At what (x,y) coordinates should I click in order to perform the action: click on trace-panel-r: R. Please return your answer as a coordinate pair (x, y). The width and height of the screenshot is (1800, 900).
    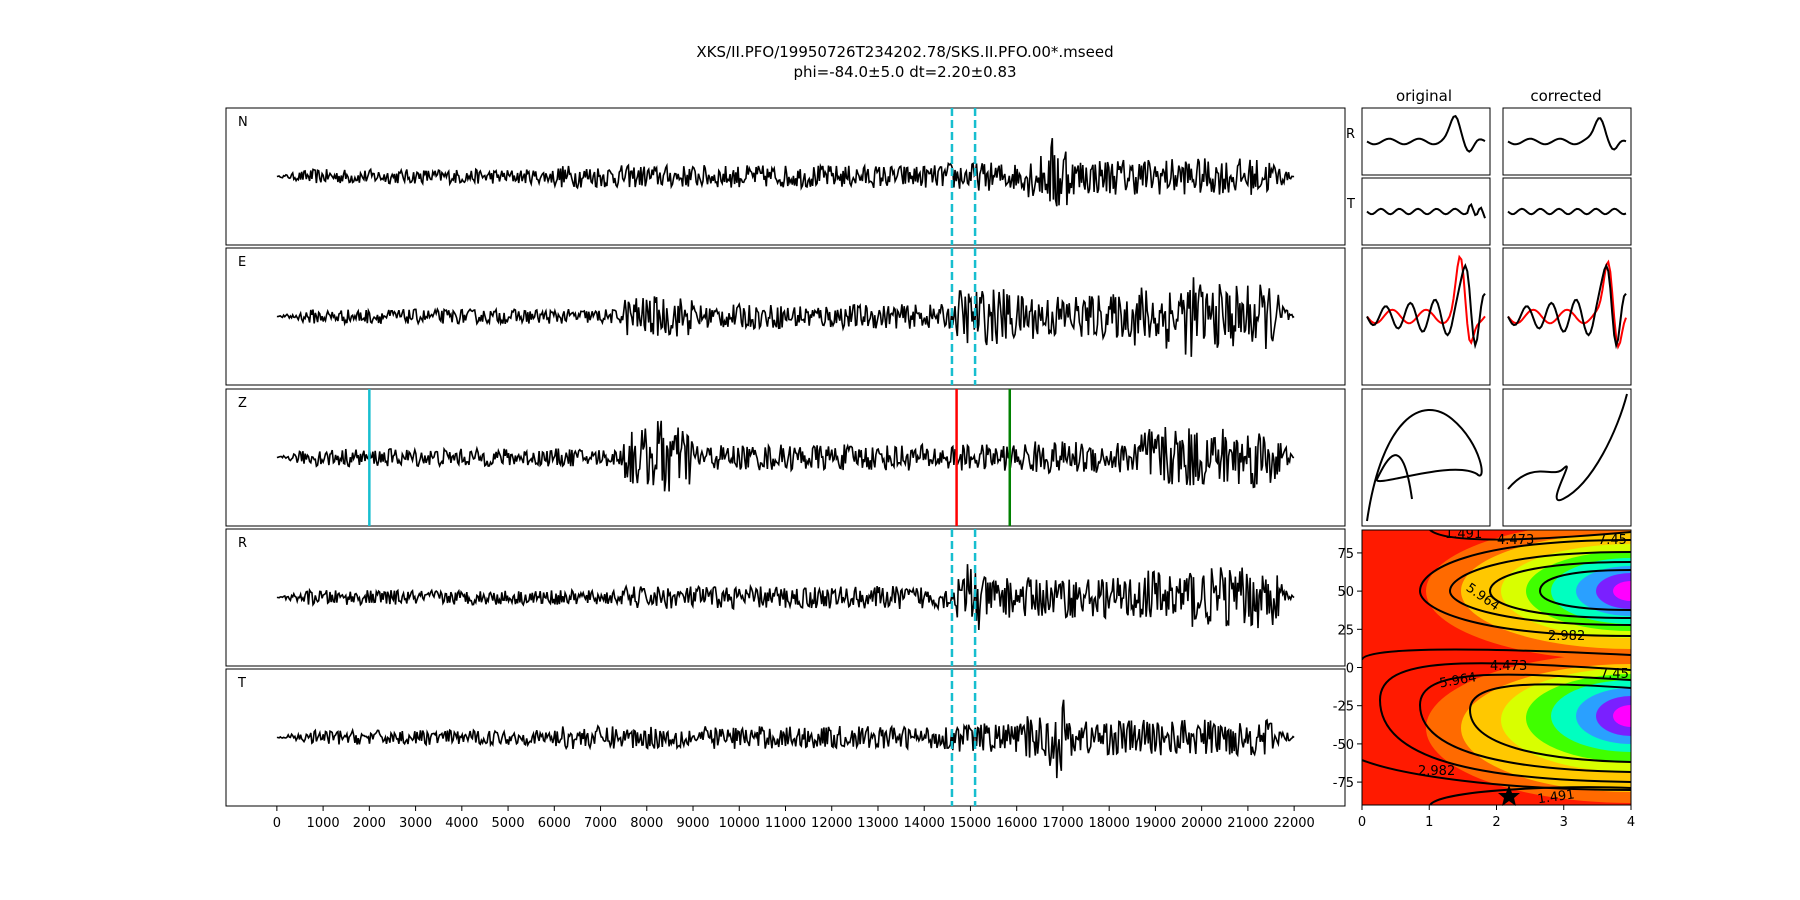
    Looking at the image, I should click on (785, 597).